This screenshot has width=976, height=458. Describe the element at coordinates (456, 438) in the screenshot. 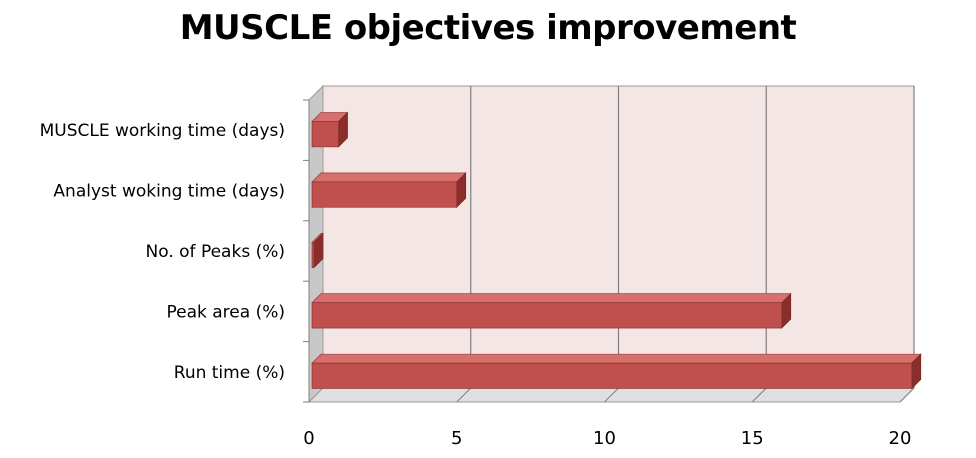

I see `x-tick-label: 5` at that location.